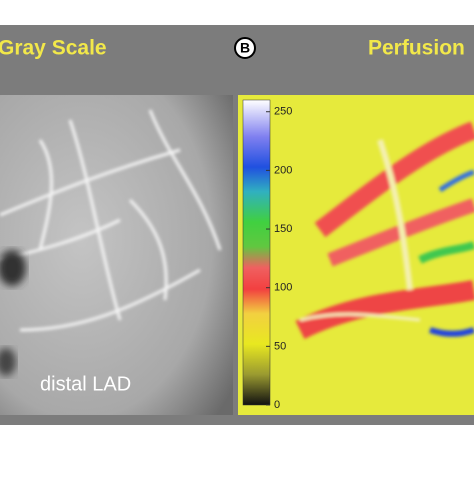 The height and width of the screenshot is (479, 474). Describe the element at coordinates (256, 252) in the screenshot. I see `colorbar` at that location.